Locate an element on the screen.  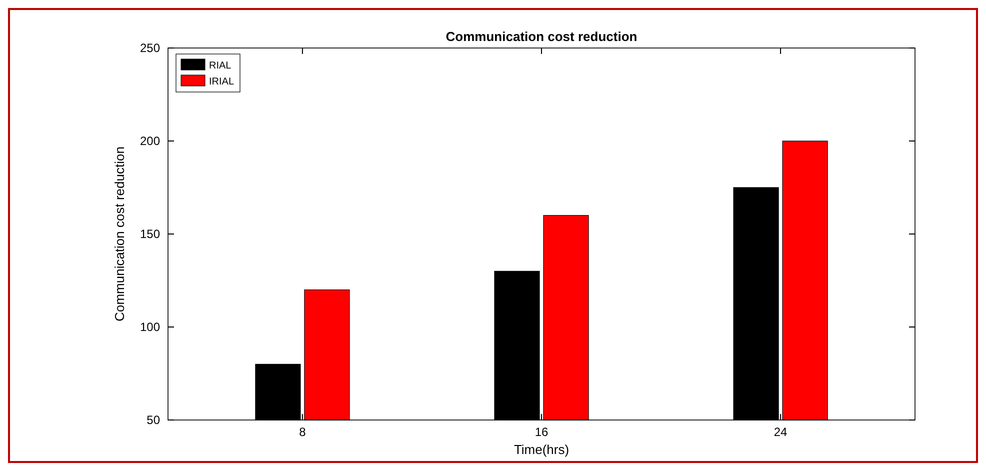
x-axis-title: Time(hrs) is located at coordinates (542, 449).